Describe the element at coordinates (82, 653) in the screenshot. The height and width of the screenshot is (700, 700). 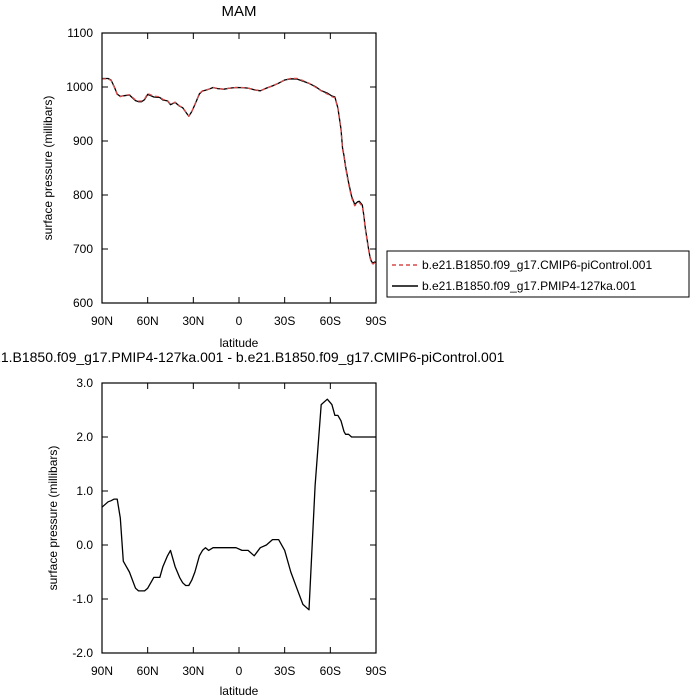
I see `y-tick-label: -2.0` at that location.